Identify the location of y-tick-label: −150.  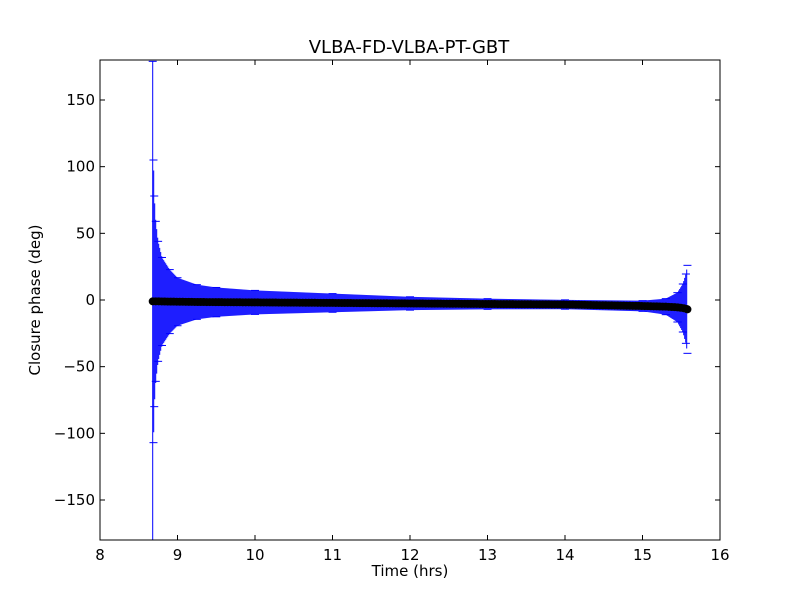
(74, 500).